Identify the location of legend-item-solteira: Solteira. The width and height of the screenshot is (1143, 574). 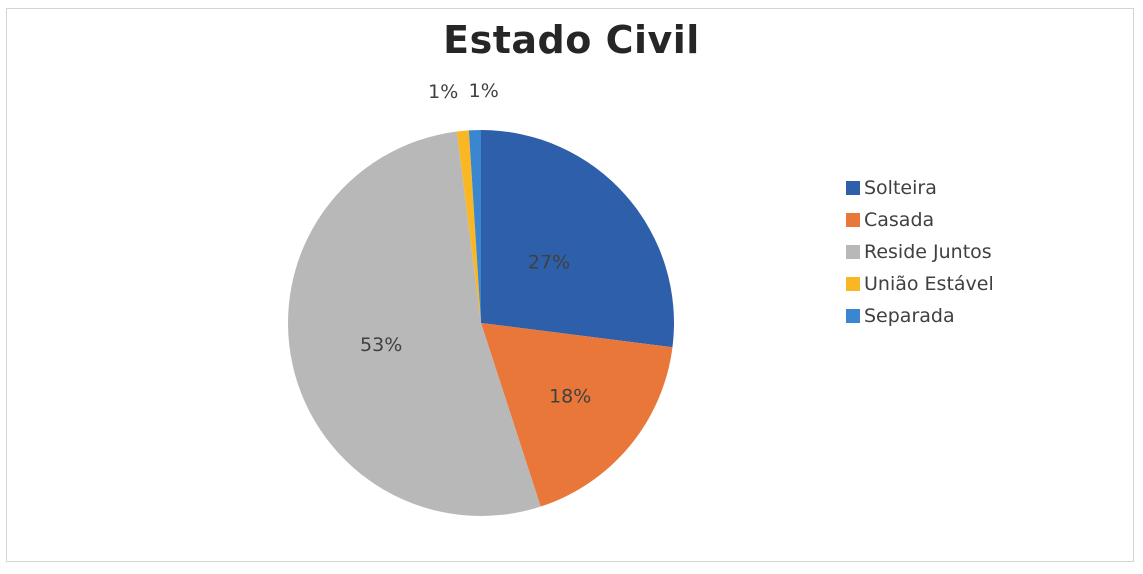
(920, 188).